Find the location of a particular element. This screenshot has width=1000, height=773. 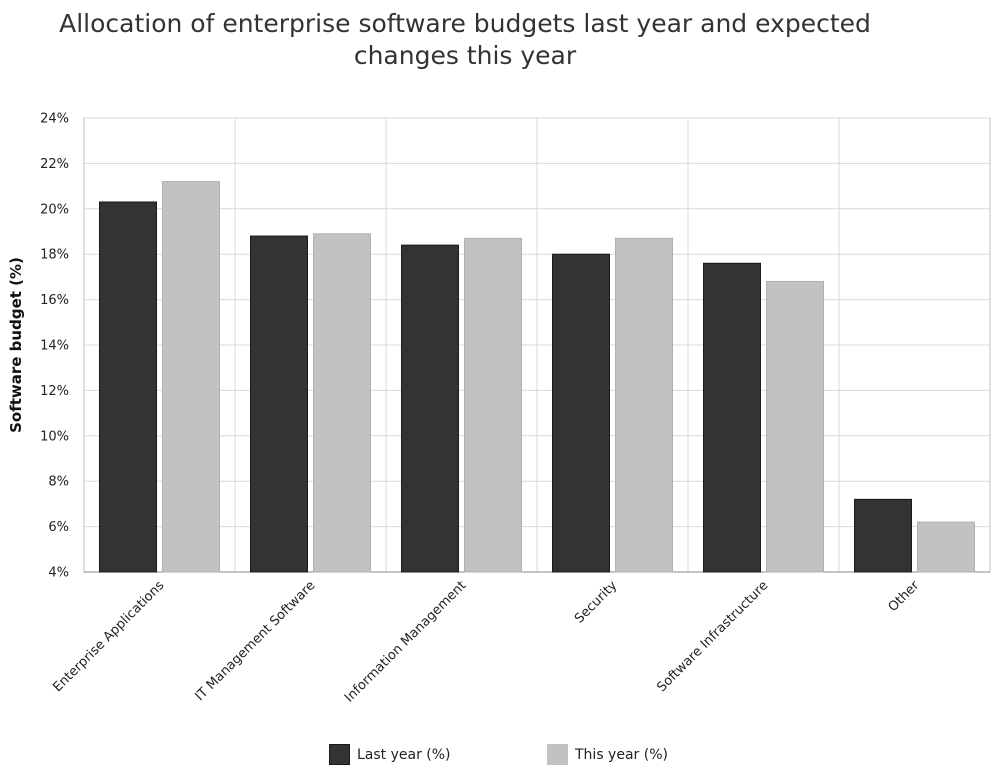

legend: Last year (%) This year (%) is located at coordinates (500, 758).